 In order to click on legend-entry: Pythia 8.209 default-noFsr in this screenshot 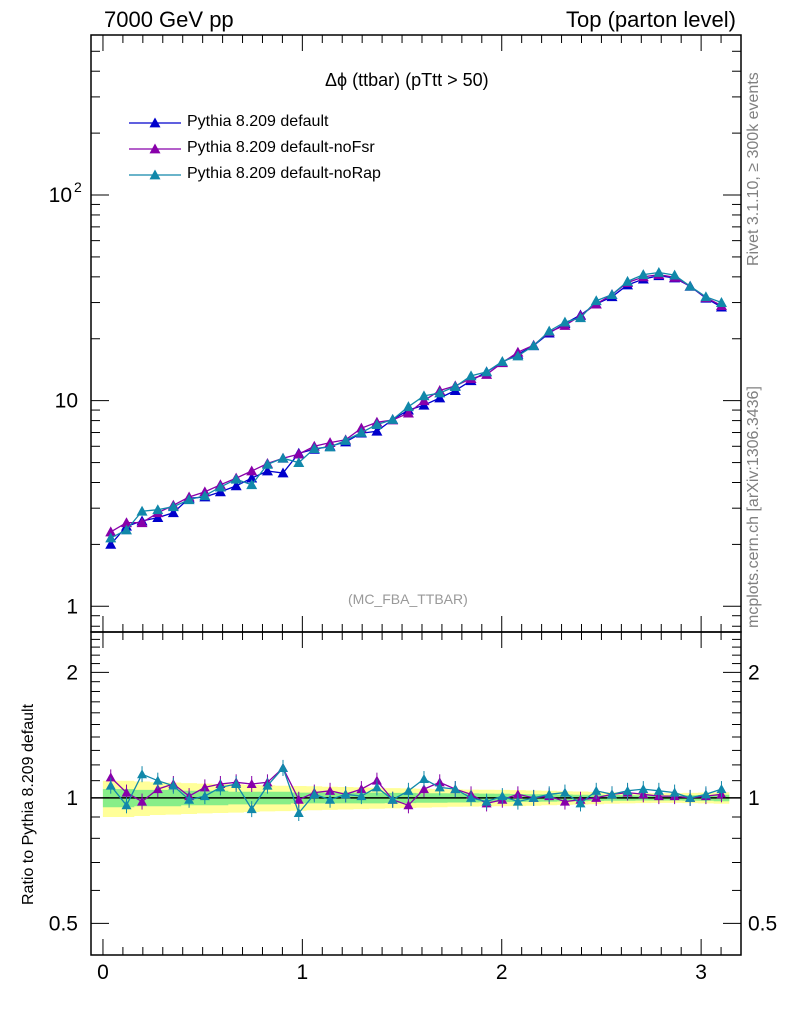, I will do `click(290, 149)`.